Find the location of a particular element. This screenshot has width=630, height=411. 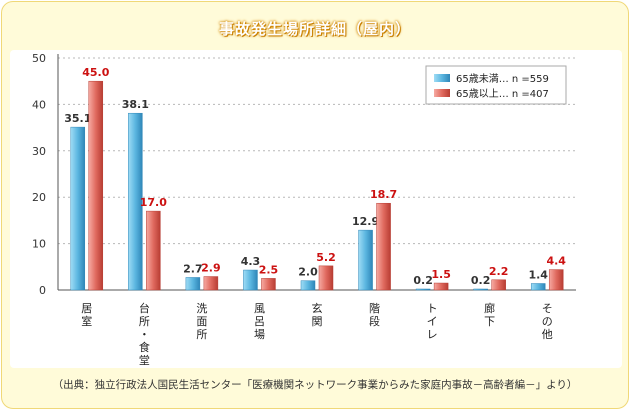

data-label: 38.1 is located at coordinates (135, 104).